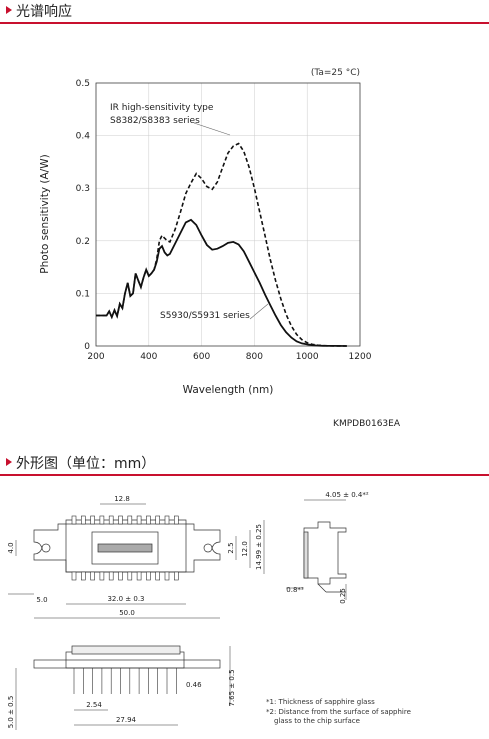  I want to click on package-body, so click(126, 548).